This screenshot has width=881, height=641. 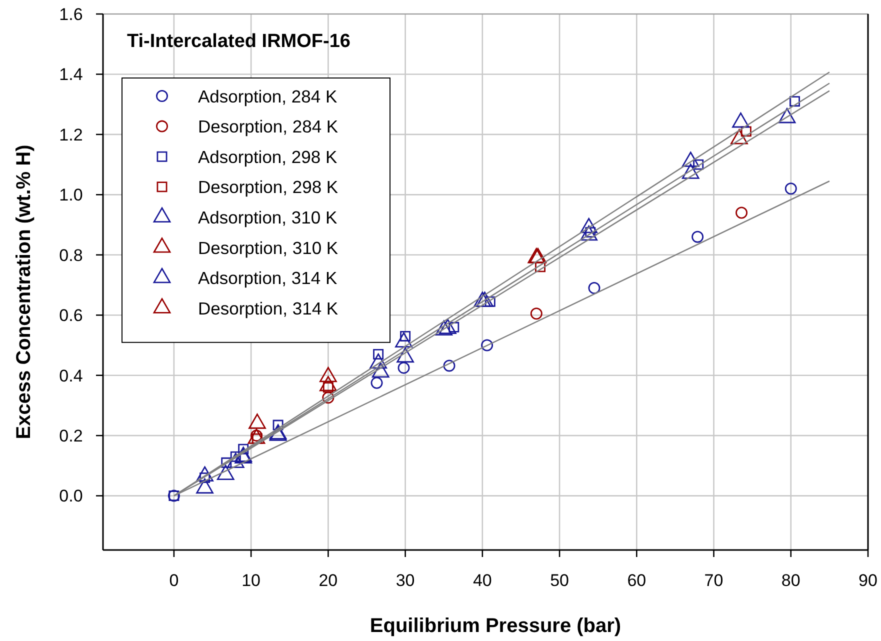 What do you see at coordinates (71, 436) in the screenshot?
I see `y-tick-label: 0.2` at bounding box center [71, 436].